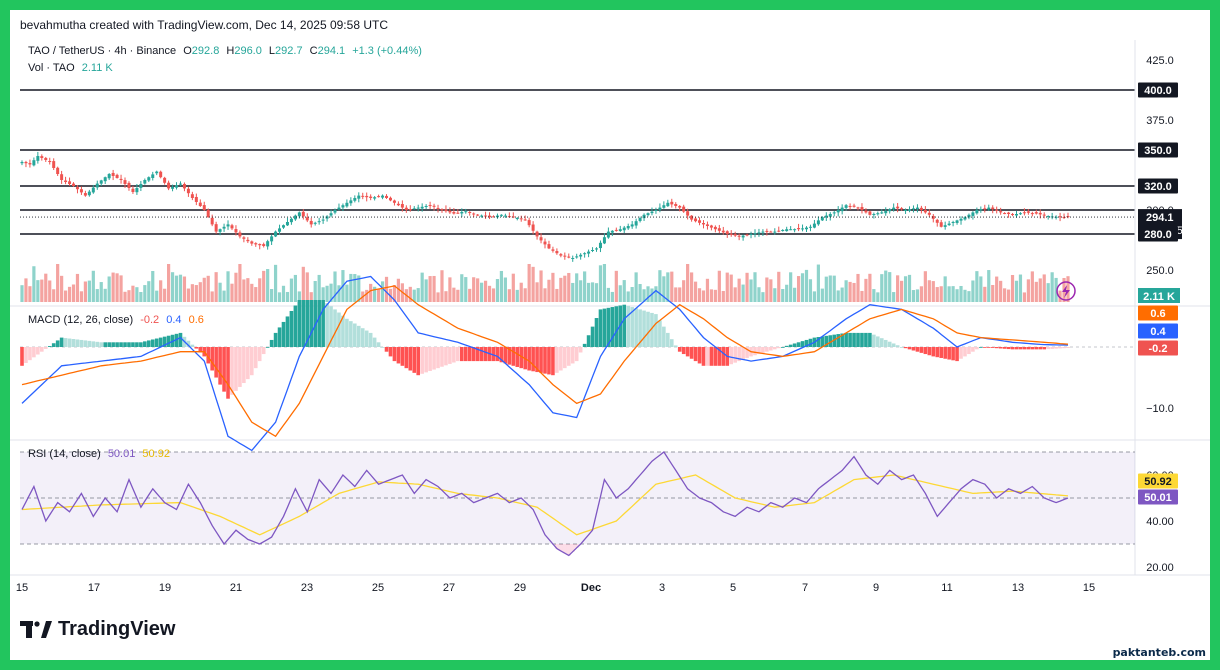  What do you see at coordinates (1158, 497) in the screenshot?
I see `rsi-badge-bg` at bounding box center [1158, 497].